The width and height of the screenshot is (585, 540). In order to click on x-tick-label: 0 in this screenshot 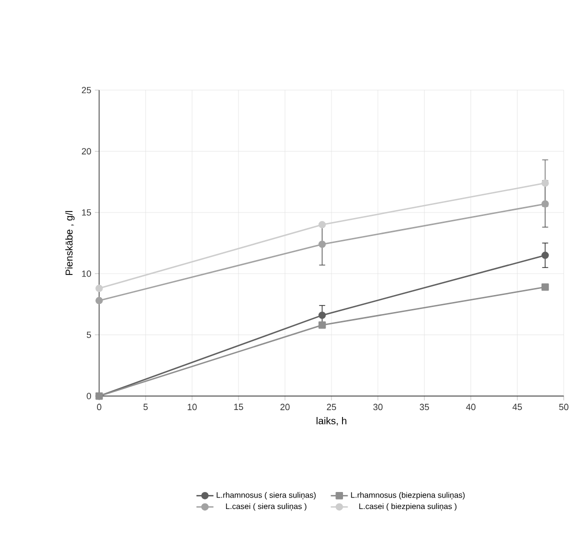, I will do `click(99, 407)`.